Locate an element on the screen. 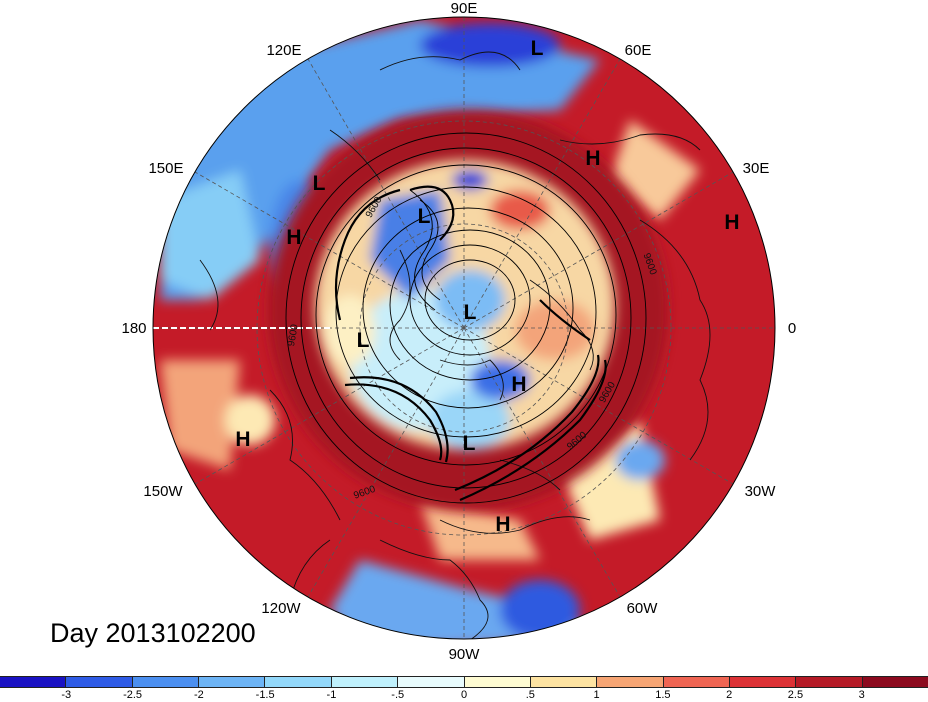 The height and width of the screenshot is (702, 928). contour-label: 9600 is located at coordinates (293, 335).